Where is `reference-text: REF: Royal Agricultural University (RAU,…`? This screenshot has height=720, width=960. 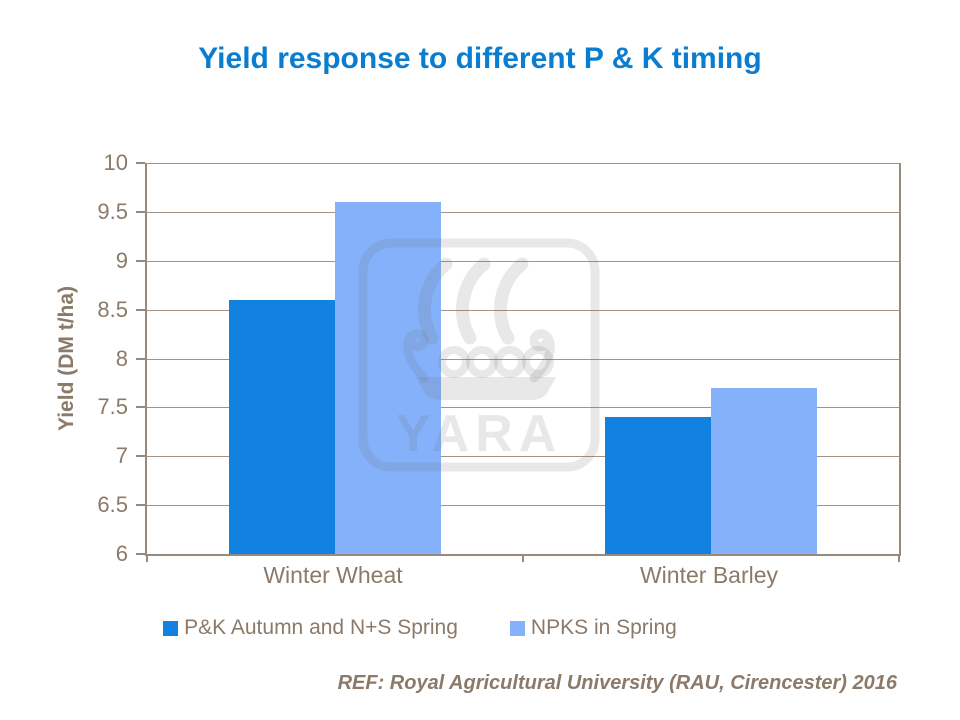
reference-text: REF: Royal Agricultural University (RAU,… is located at coordinates (617, 683).